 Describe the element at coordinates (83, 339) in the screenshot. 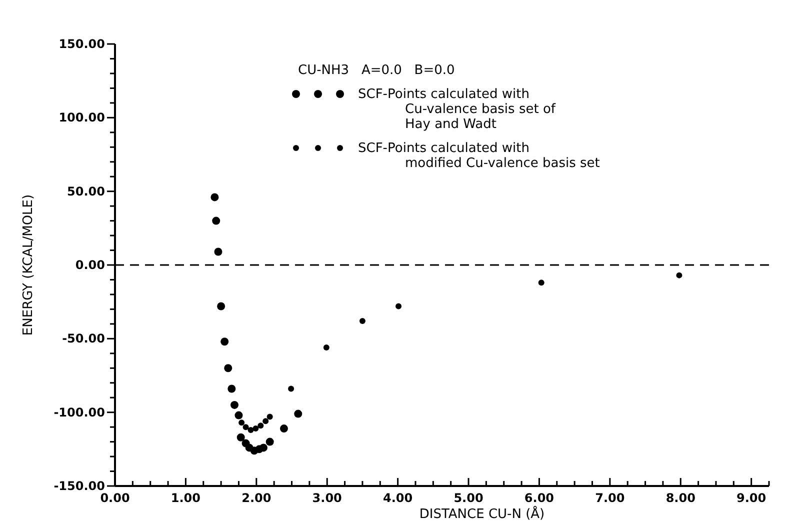

I see `y-tick-label: -50.00` at that location.